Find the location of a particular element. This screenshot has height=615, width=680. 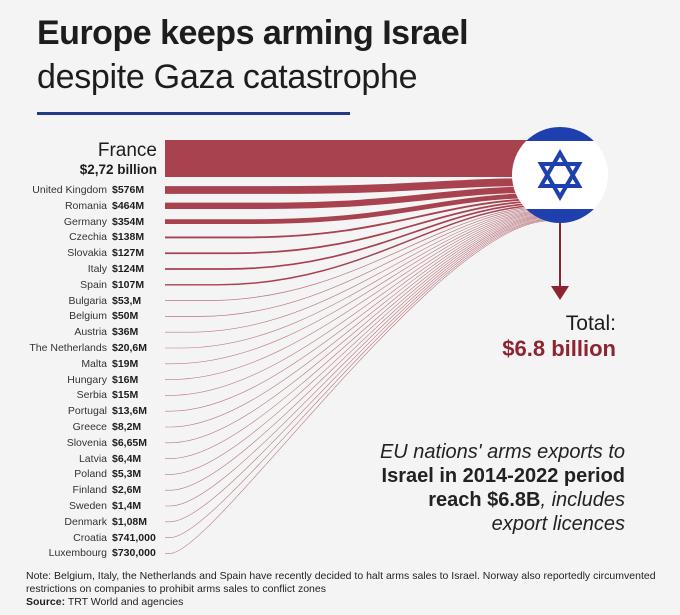

country-value: $354M is located at coordinates (128, 221).